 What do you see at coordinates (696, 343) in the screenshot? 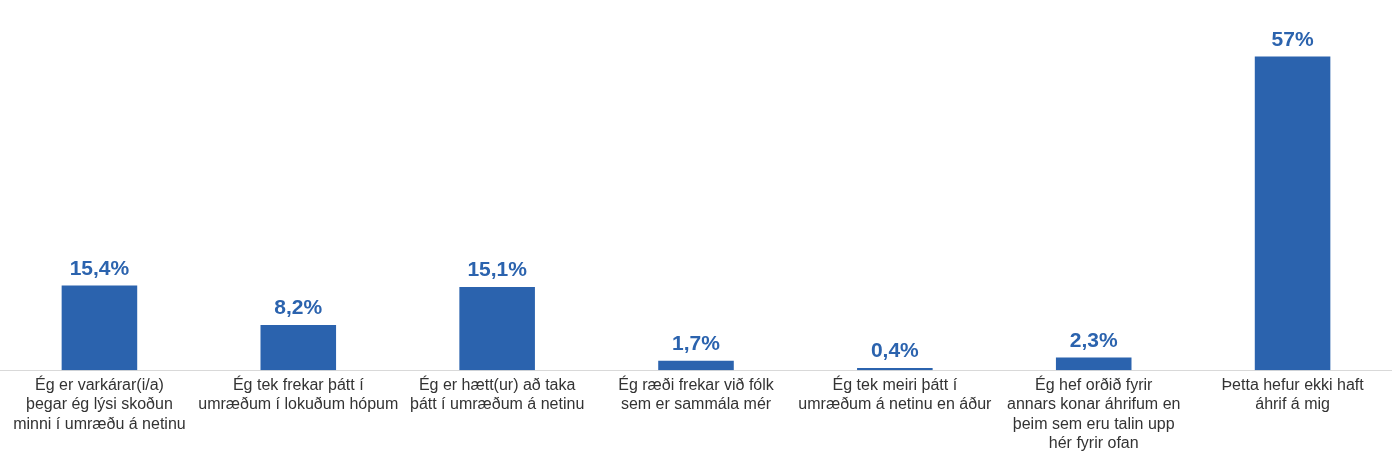
I see `data-label: 1,7%` at bounding box center [696, 343].